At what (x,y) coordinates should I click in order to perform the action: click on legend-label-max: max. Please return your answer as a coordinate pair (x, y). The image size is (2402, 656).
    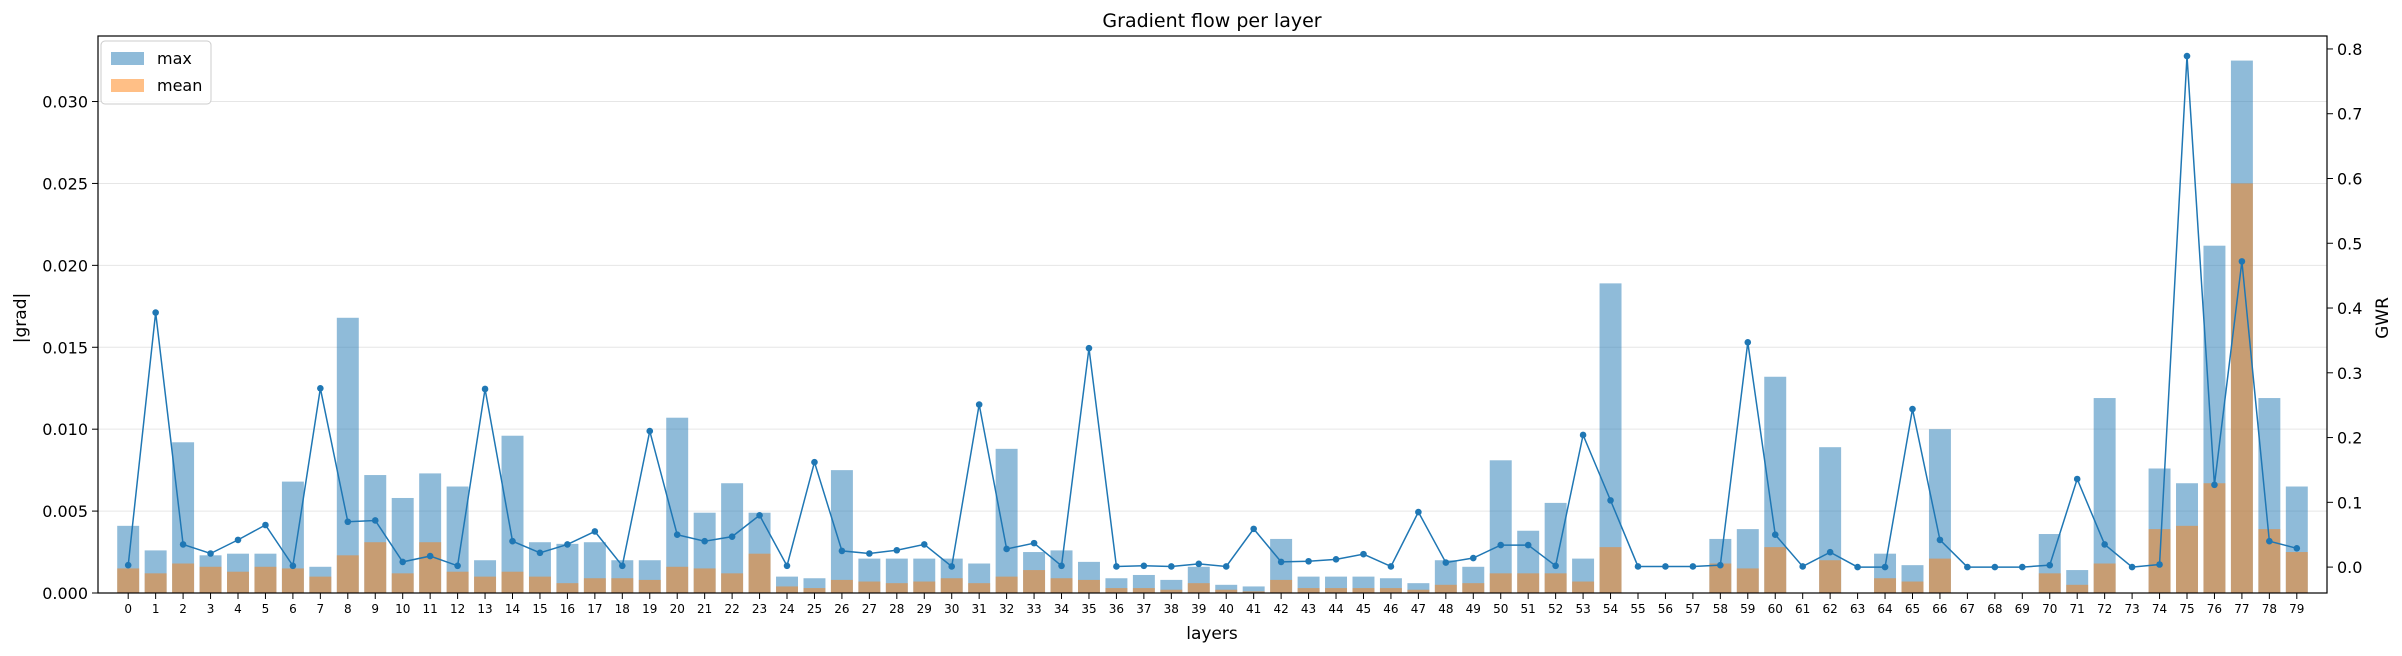
    Looking at the image, I should click on (174, 58).